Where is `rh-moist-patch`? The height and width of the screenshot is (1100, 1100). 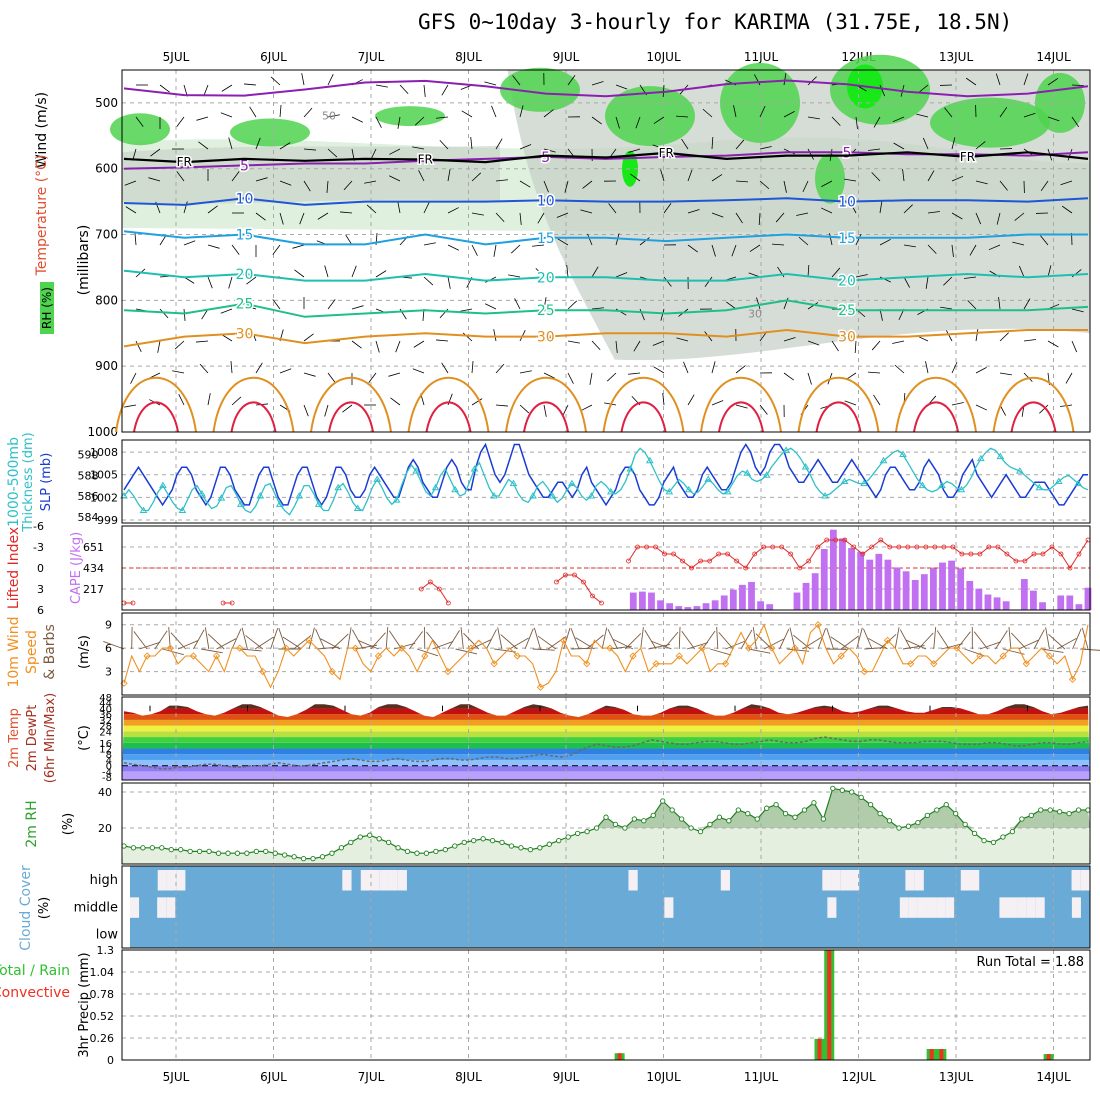
rh-moist-patch is located at coordinates (410, 116).